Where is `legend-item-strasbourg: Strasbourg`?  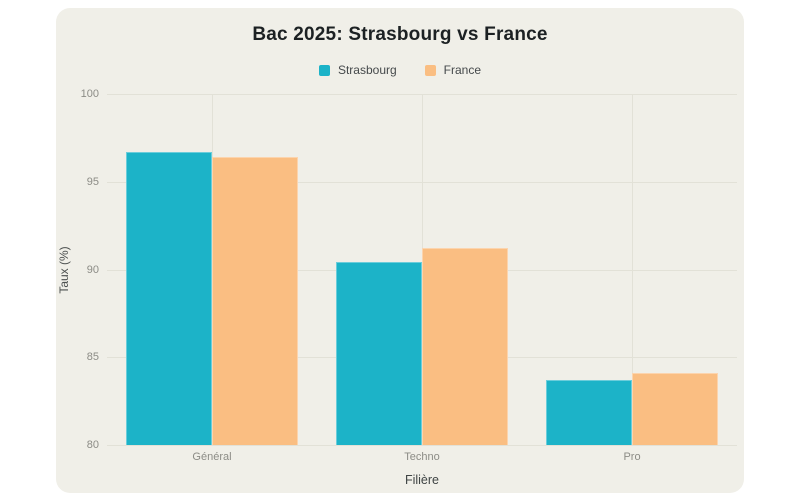
legend-item-strasbourg: Strasbourg is located at coordinates (357, 70).